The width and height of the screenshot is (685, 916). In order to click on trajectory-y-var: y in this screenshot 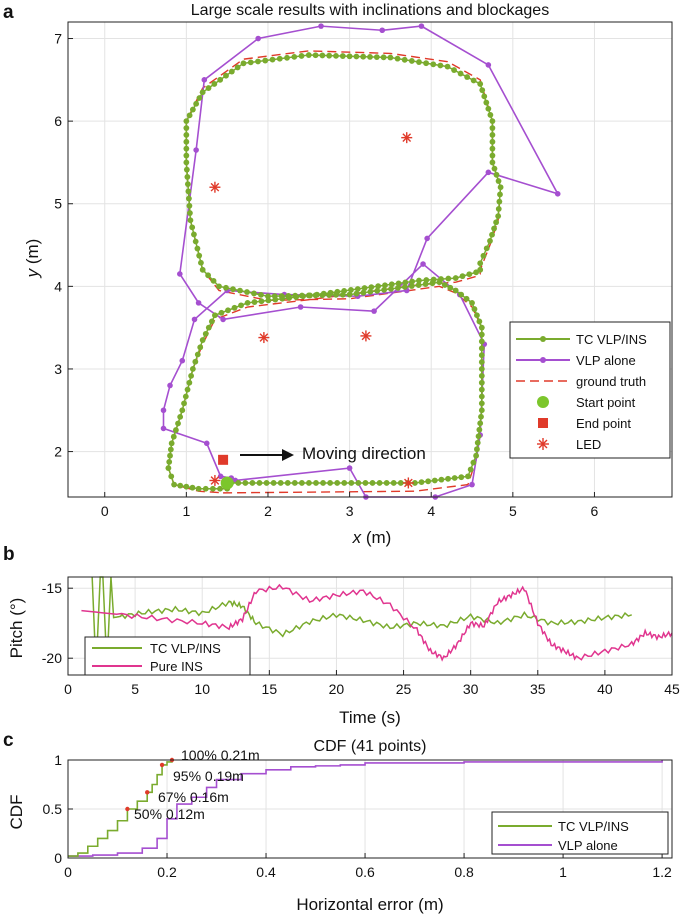, I will do `click(32, 272)`.